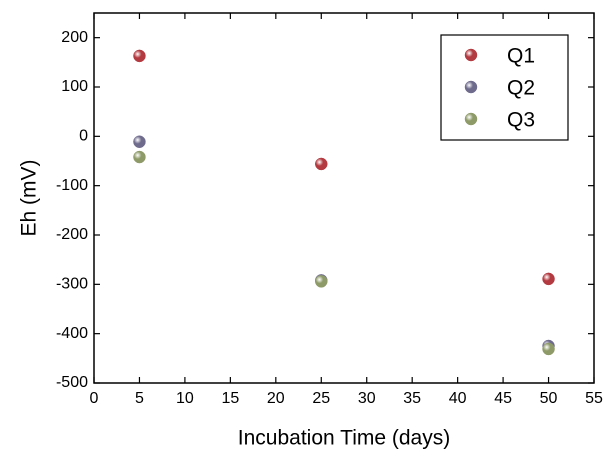 This screenshot has width=608, height=460. What do you see at coordinates (29, 197) in the screenshot?
I see `y-axis-label: Eh (mV)` at bounding box center [29, 197].